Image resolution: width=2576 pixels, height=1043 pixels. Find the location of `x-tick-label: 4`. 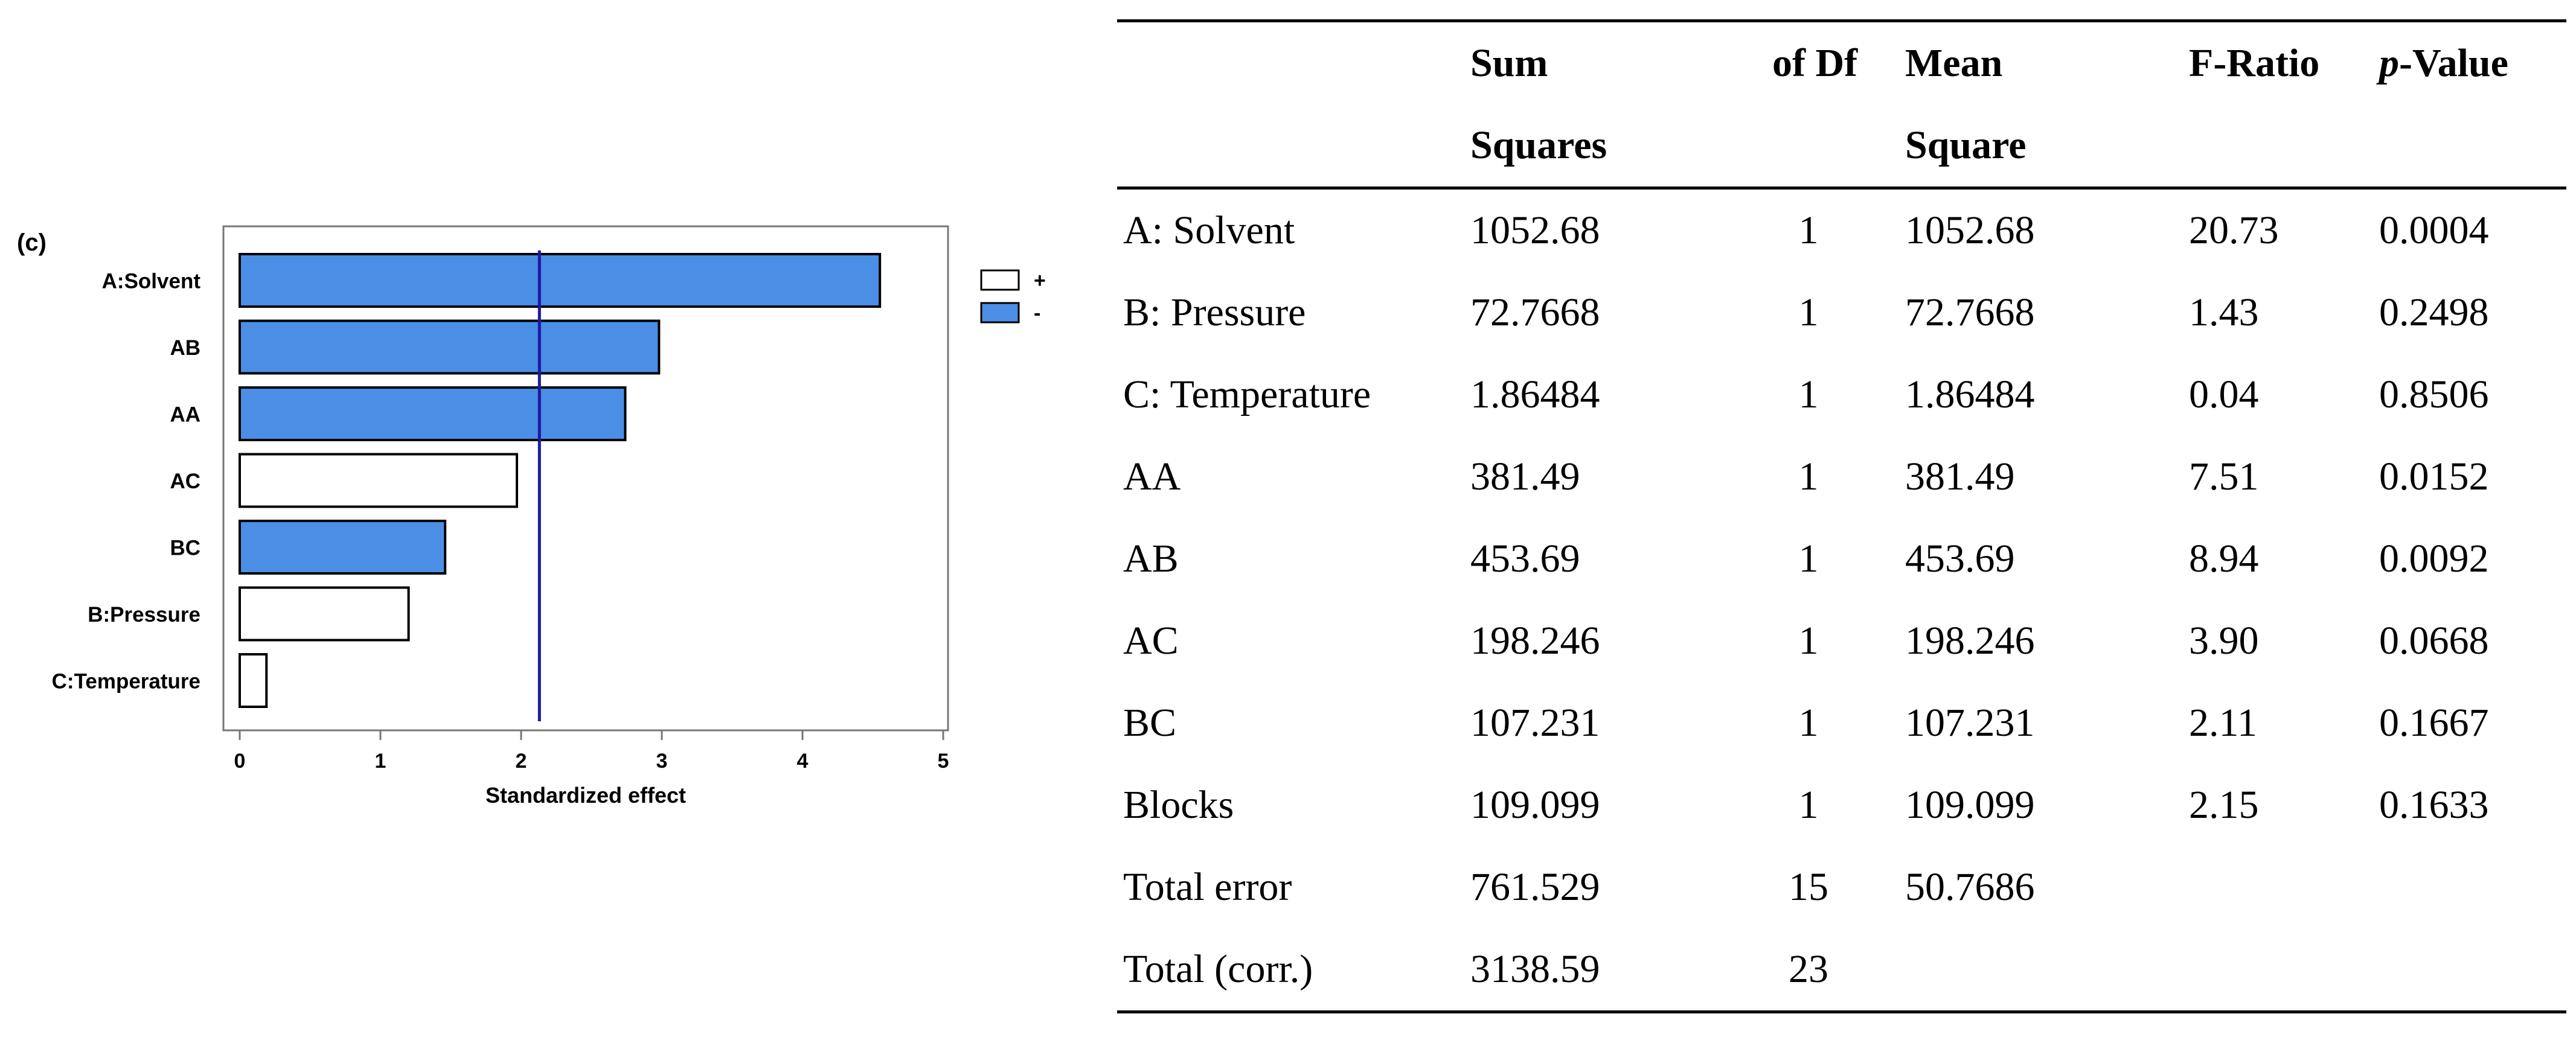

x-tick-label: 4 is located at coordinates (803, 761).